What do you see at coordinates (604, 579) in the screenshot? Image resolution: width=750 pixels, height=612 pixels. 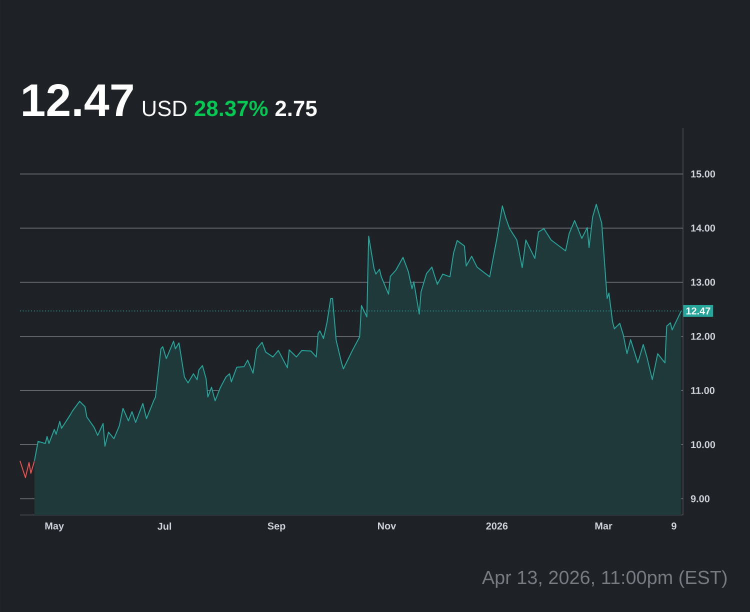 I see `text: Apr 13, 2026, 11:00pm (EST)` at bounding box center [604, 579].